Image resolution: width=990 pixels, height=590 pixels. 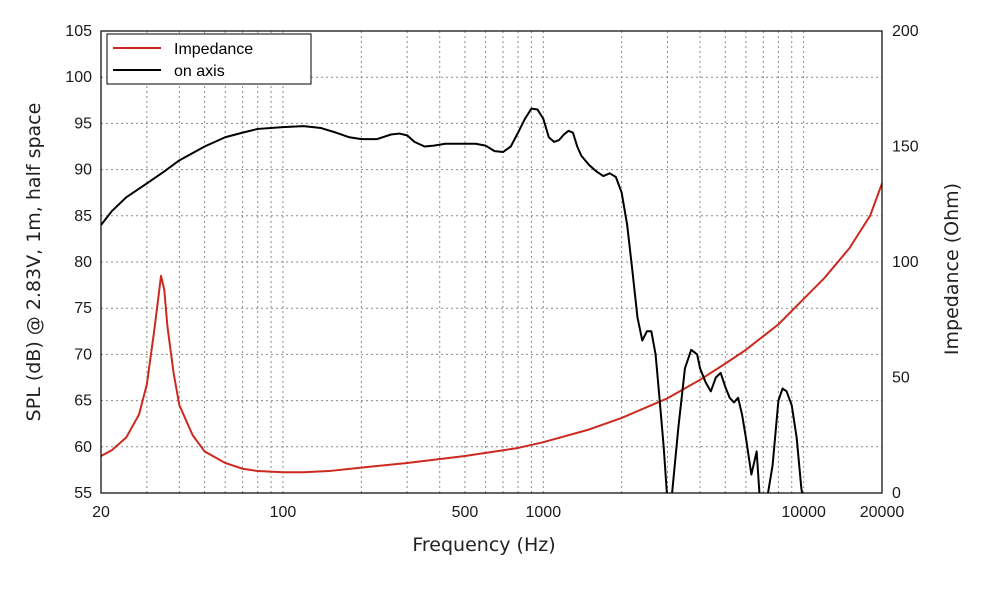 I want to click on y-axis-left-title: SPL (dB) @ 2.83V, 1m, half space, so click(x=34, y=262).